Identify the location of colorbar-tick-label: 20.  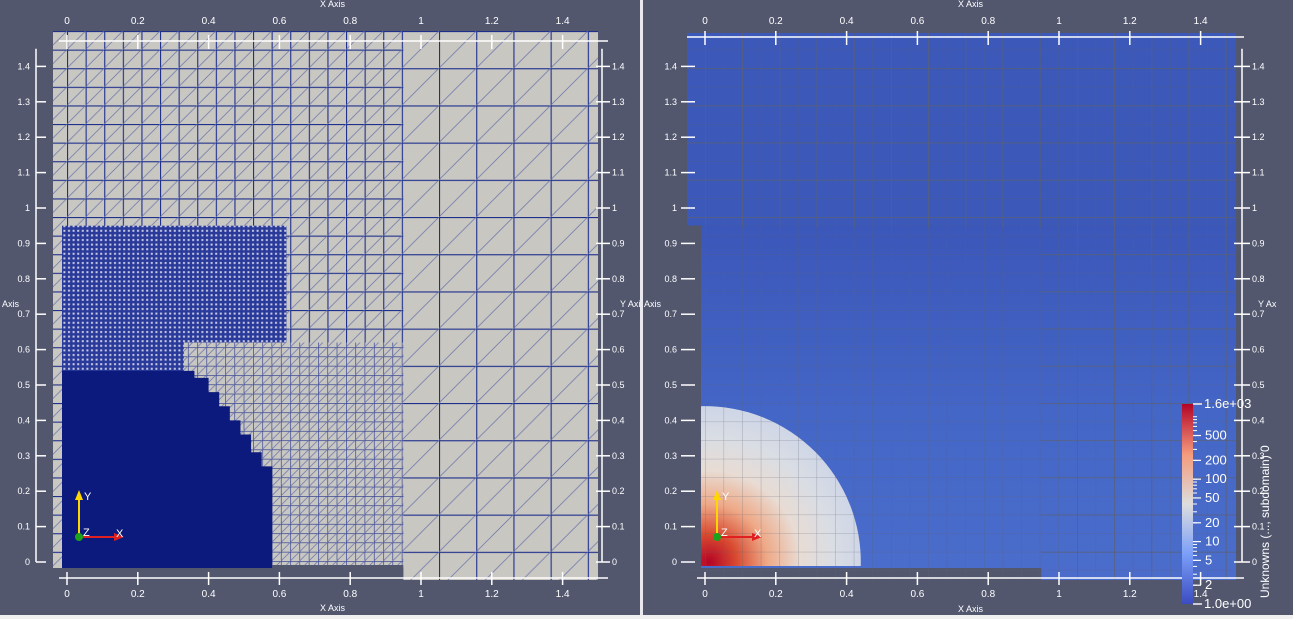
(1212, 522).